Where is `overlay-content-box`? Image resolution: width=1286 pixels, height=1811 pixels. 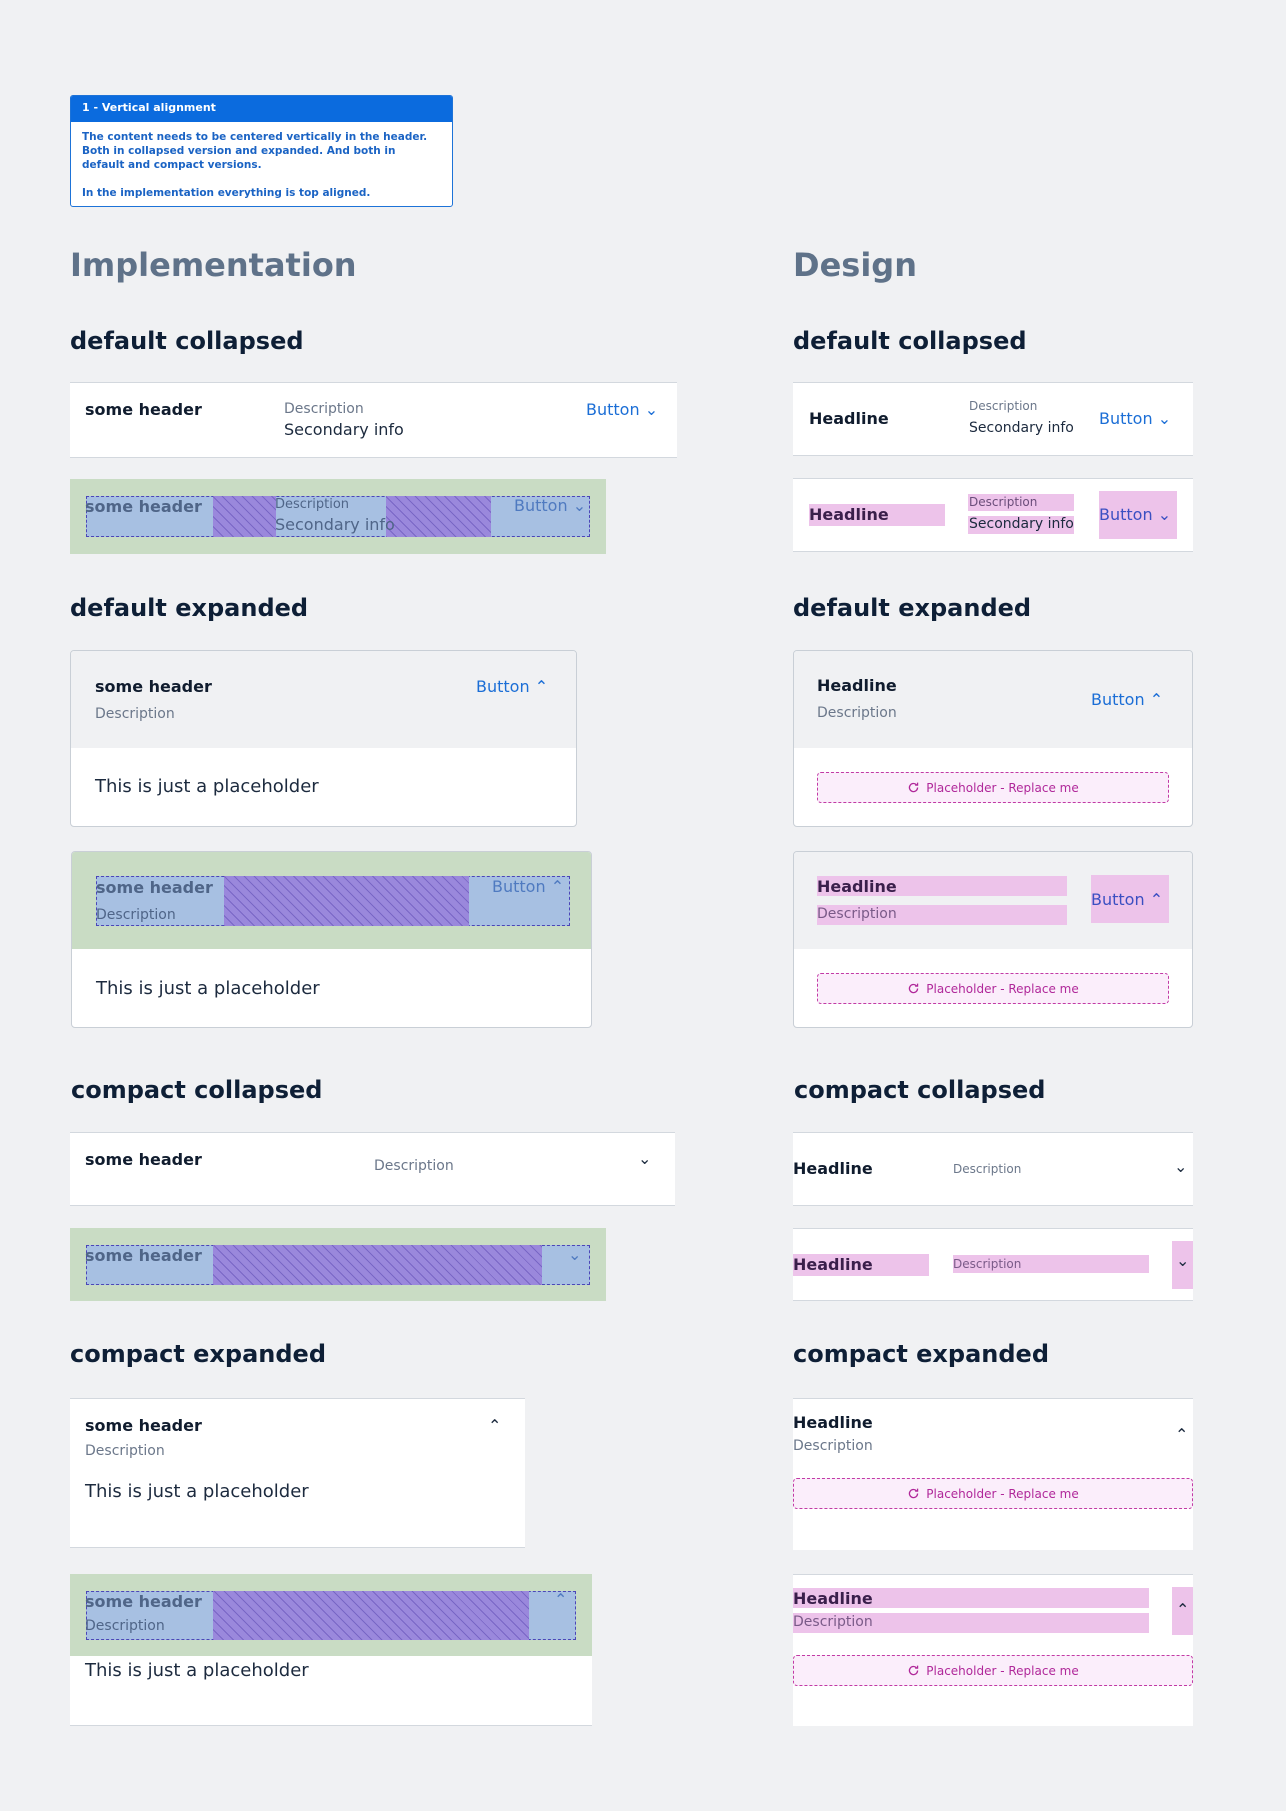 overlay-content-box is located at coordinates (338, 516).